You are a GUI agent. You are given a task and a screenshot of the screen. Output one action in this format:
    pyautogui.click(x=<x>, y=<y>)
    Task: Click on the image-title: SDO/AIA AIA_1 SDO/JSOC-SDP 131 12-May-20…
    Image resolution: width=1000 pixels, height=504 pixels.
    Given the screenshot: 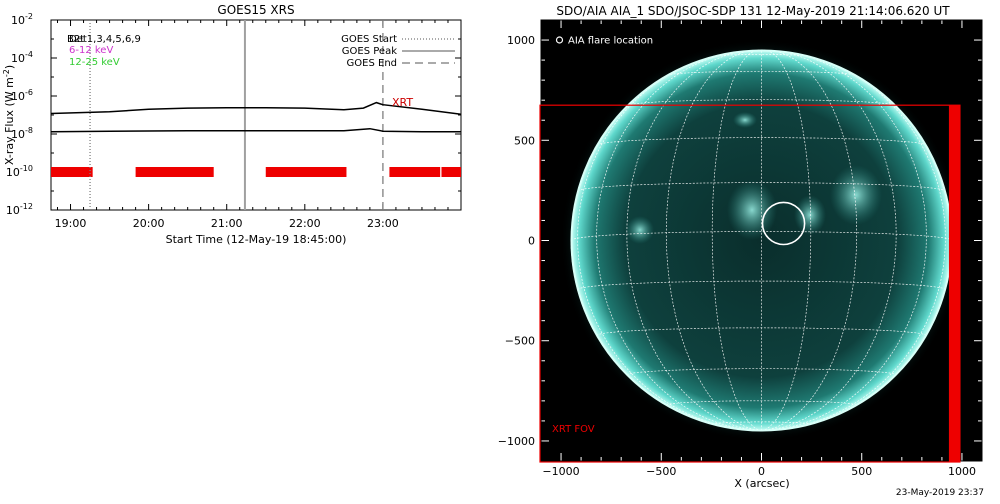 What is the action you would take?
    pyautogui.click(x=753, y=11)
    